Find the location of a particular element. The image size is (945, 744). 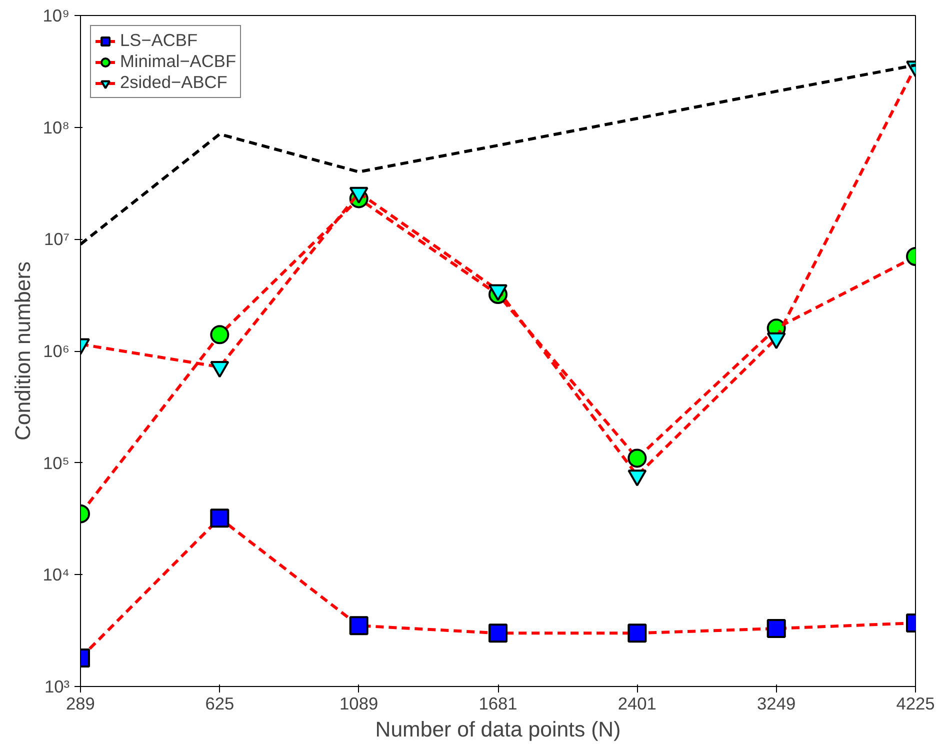

y-tick-label: 10⁴ is located at coordinates (56, 574).